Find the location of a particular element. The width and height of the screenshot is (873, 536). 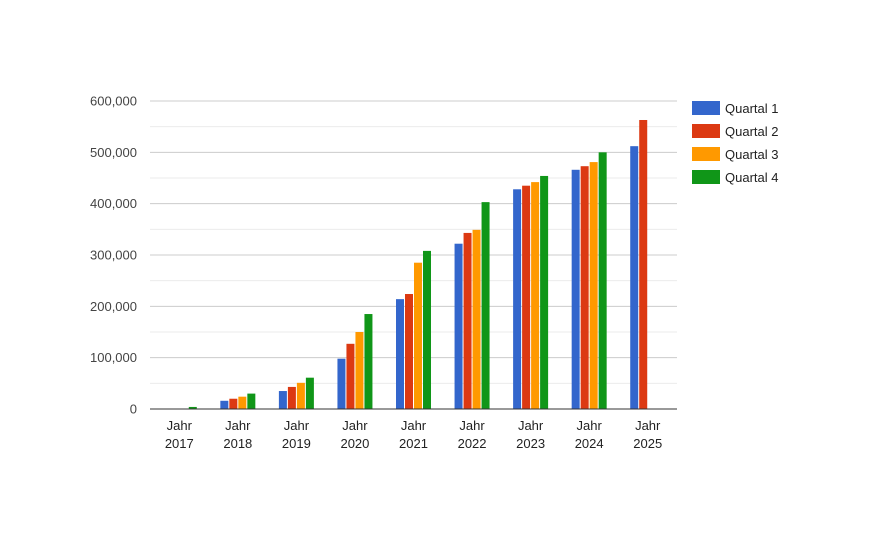

bar-quartal-2-jahr-2018 is located at coordinates (233, 403).